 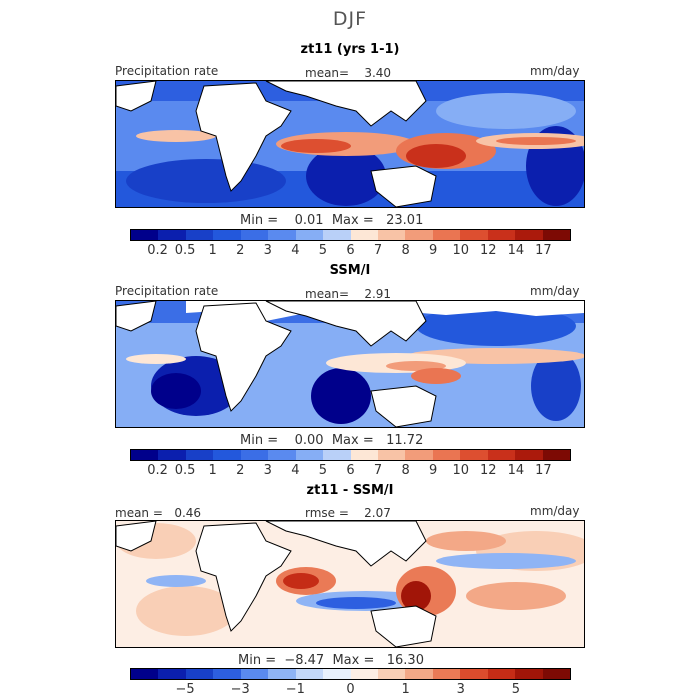 I want to click on panel-1-units-label: mm/day, so click(x=555, y=71).